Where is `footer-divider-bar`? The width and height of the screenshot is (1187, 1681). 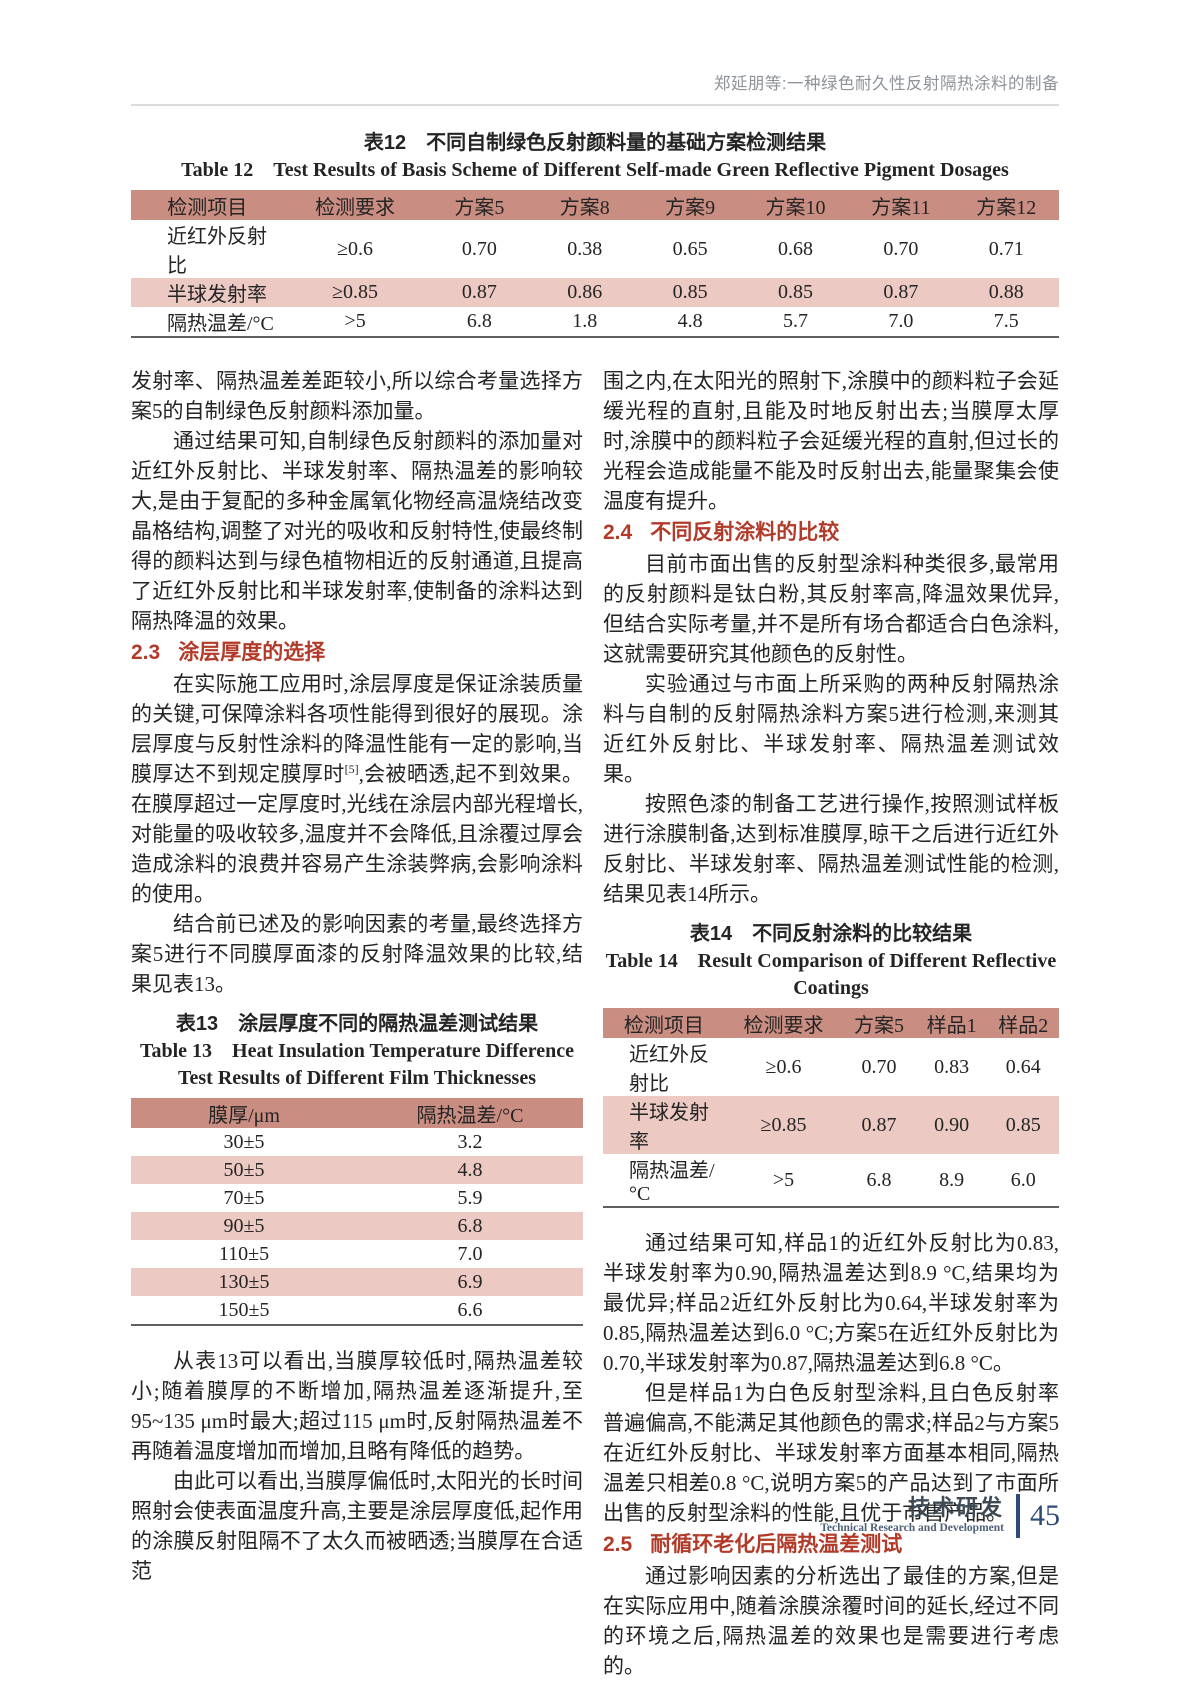 footer-divider-bar is located at coordinates (1018, 1516).